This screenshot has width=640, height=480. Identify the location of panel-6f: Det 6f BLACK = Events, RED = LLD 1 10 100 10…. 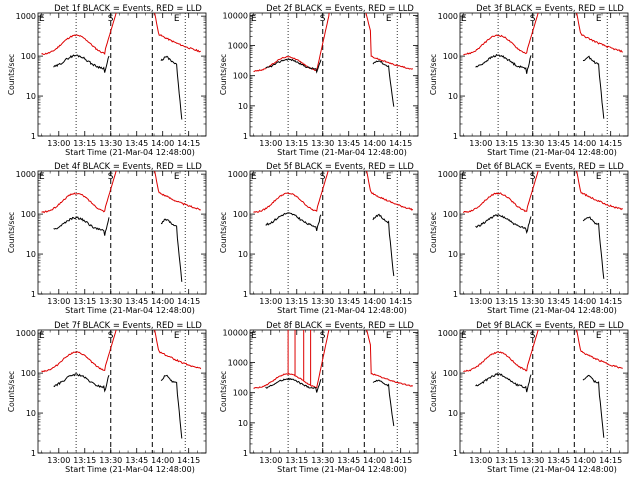
(529, 238).